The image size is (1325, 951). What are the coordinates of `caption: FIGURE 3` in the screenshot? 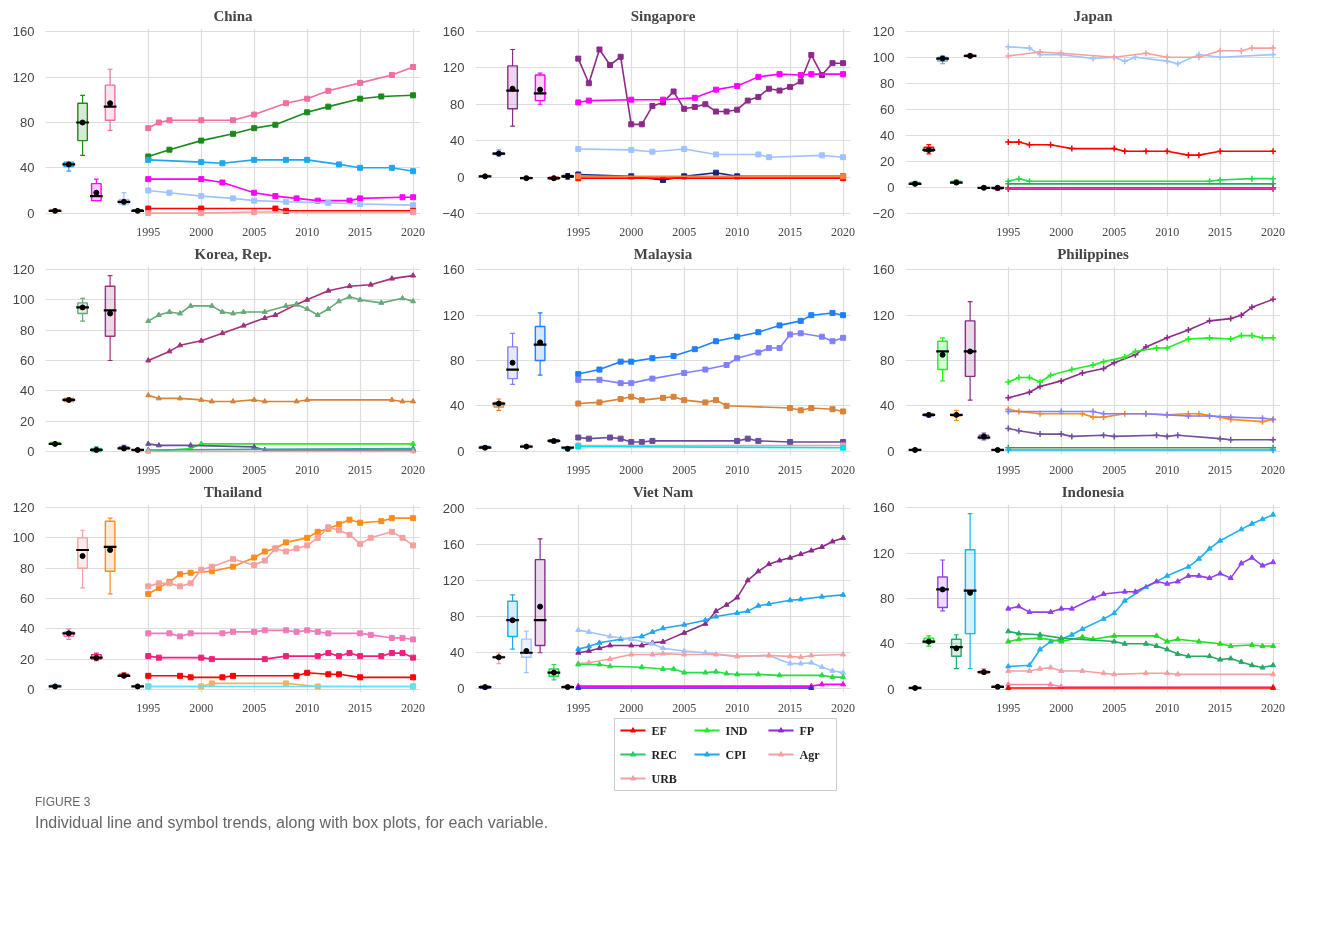 It's located at (63, 802).